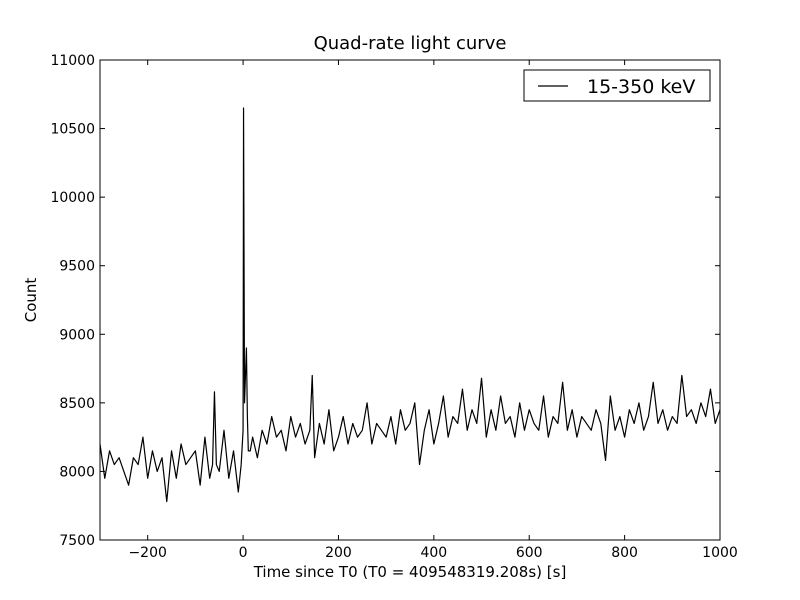  I want to click on y-axis-label: Count, so click(31, 300).